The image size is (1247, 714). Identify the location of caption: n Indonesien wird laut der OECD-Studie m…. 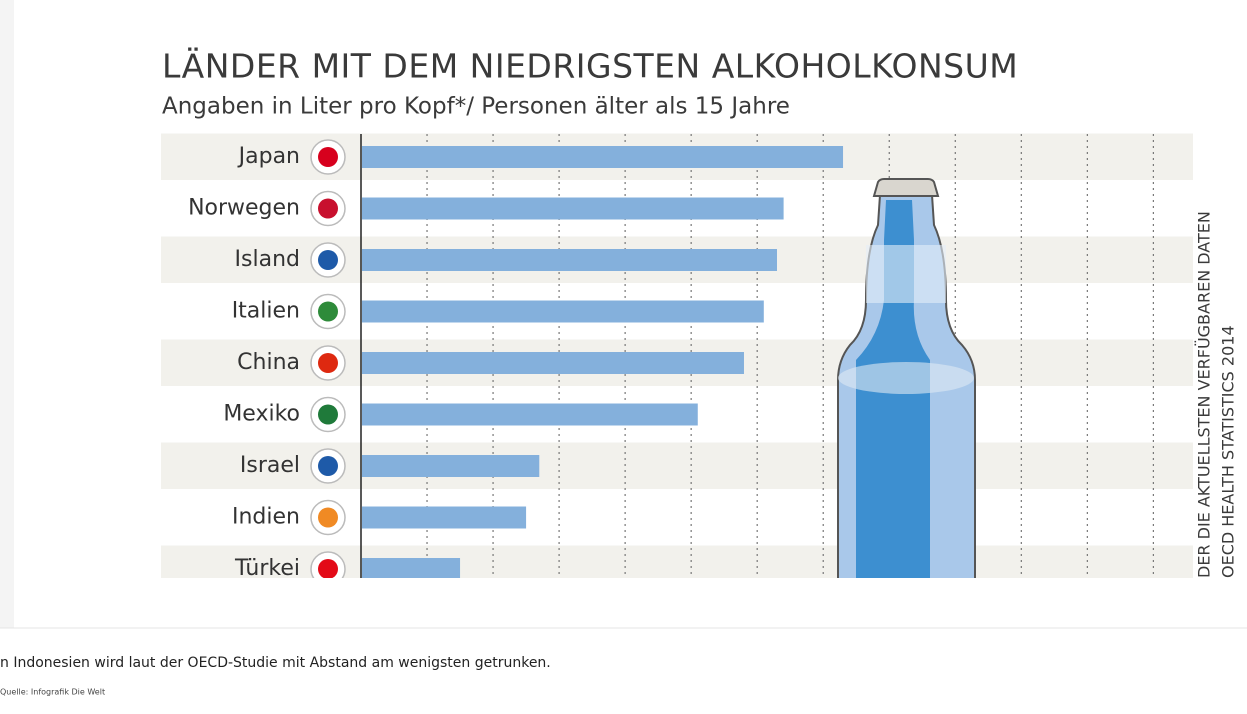
(275, 663).